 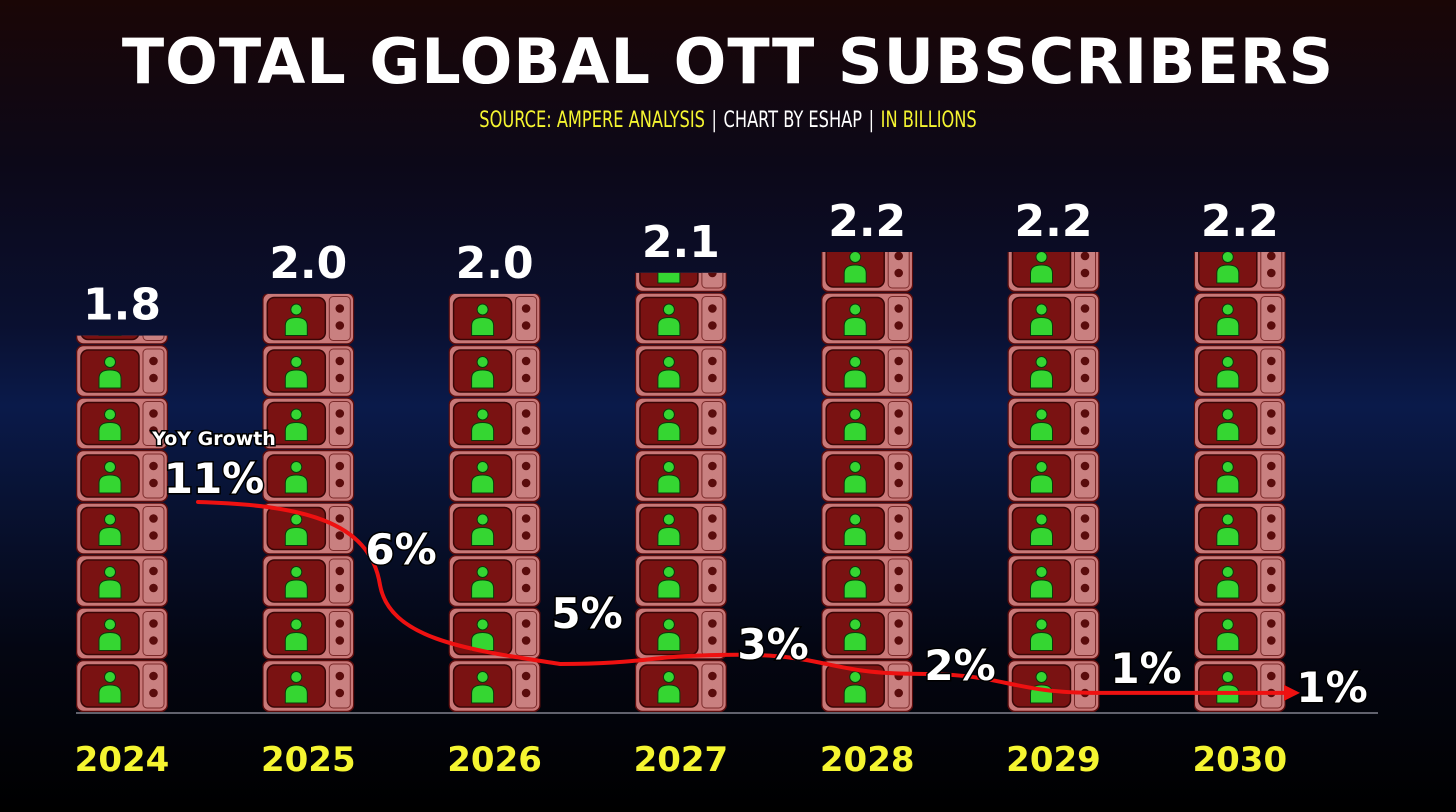 What do you see at coordinates (1053, 760) in the screenshot?
I see `x-tick-label: 2029` at bounding box center [1053, 760].